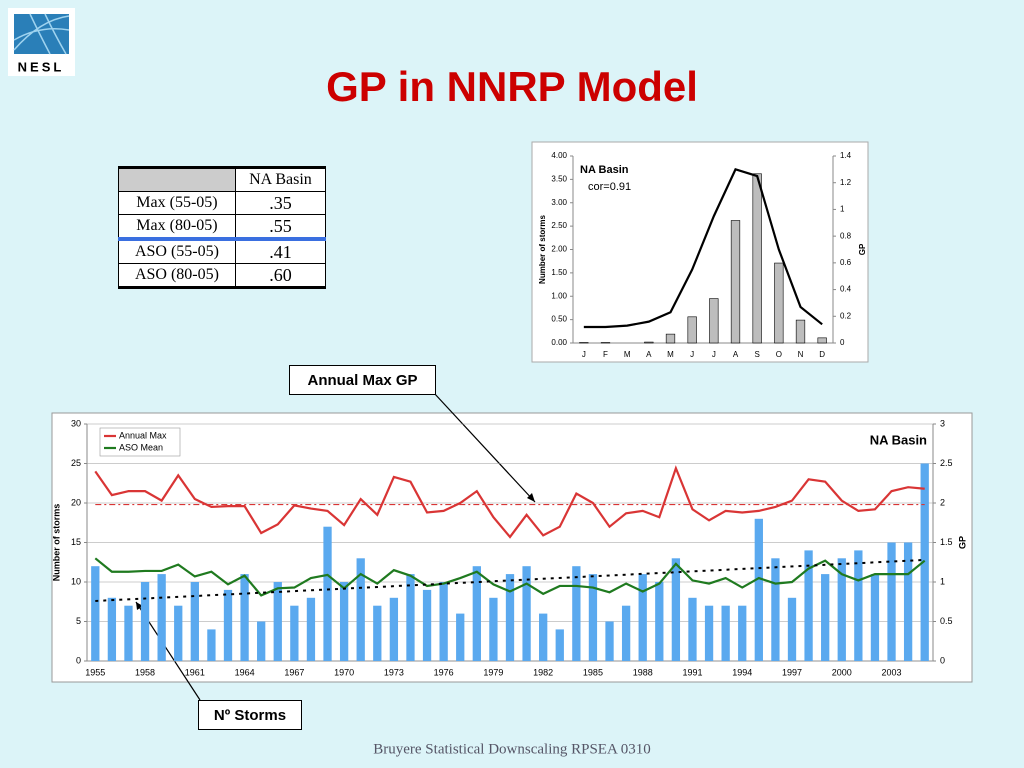 Image resolution: width=1024 pixels, height=768 pixels. I want to click on y-tick-label: 0.50, so click(559, 319).